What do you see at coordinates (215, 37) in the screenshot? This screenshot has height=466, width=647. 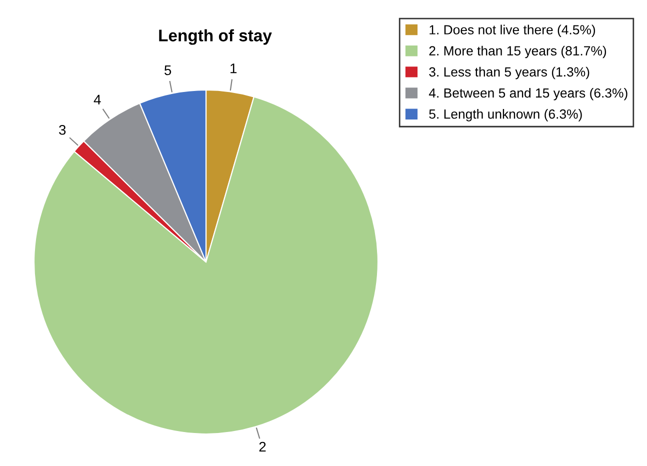 I see `text: Length of stay` at bounding box center [215, 37].